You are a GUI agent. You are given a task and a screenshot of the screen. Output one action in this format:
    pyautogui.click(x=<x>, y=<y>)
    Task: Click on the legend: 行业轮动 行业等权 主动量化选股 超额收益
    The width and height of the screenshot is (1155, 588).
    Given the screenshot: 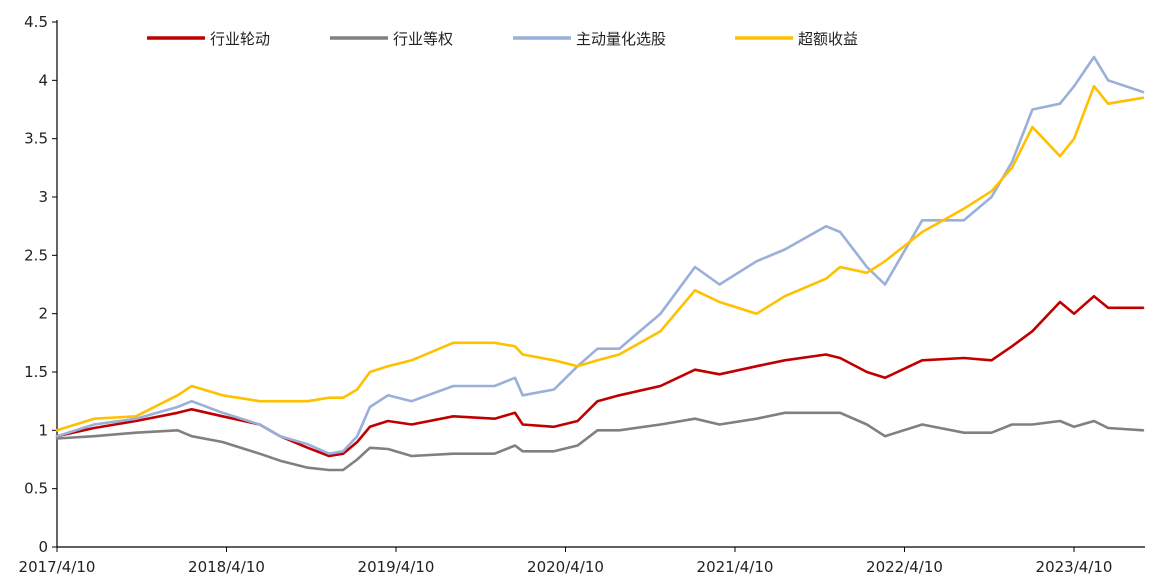 What is the action you would take?
    pyautogui.click(x=502, y=39)
    